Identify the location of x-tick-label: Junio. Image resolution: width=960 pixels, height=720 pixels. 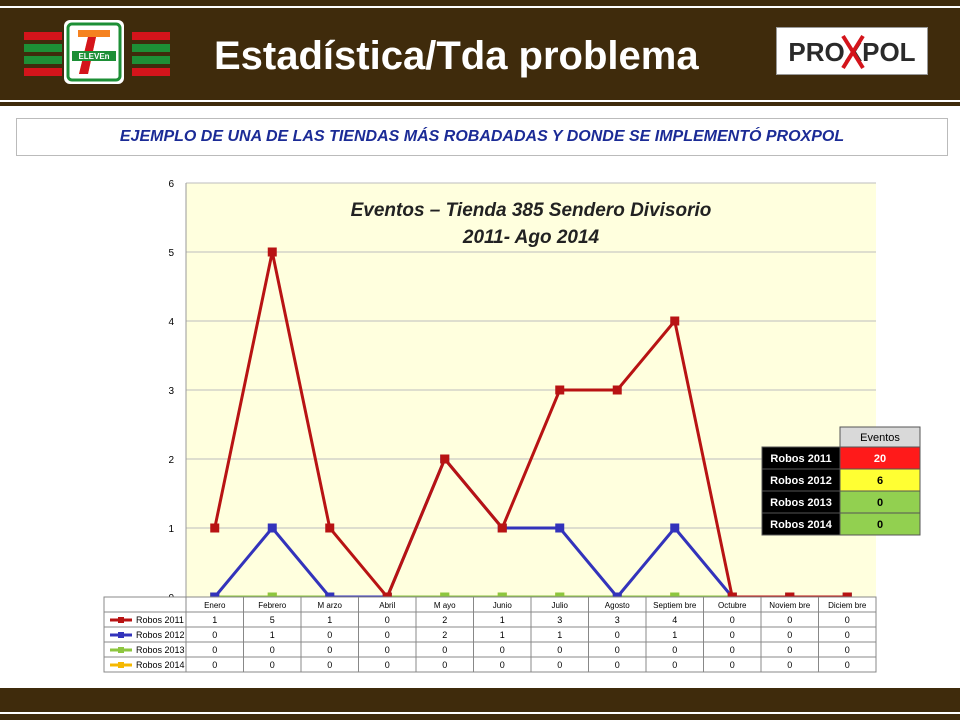
(503, 605).